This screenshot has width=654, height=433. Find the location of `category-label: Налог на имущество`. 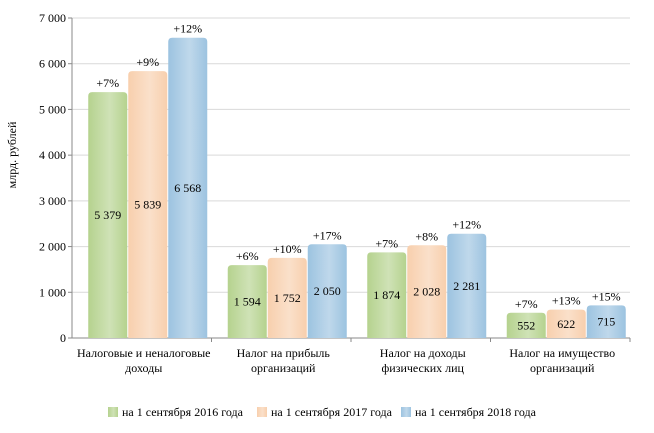

category-label: Налог на имущество is located at coordinates (562, 353).